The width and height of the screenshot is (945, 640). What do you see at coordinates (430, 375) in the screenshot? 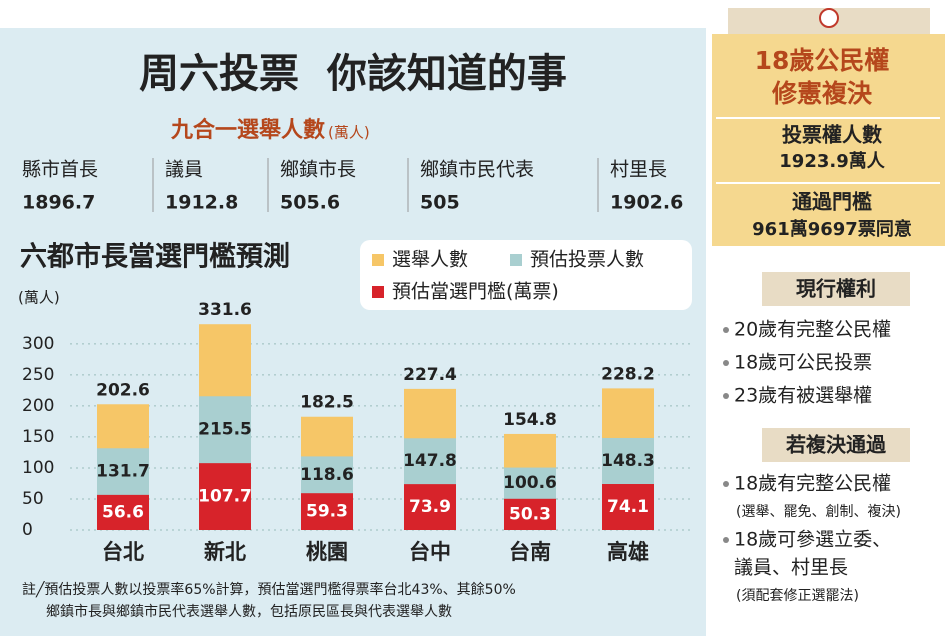
I see `value-label: 227.4` at bounding box center [430, 375].